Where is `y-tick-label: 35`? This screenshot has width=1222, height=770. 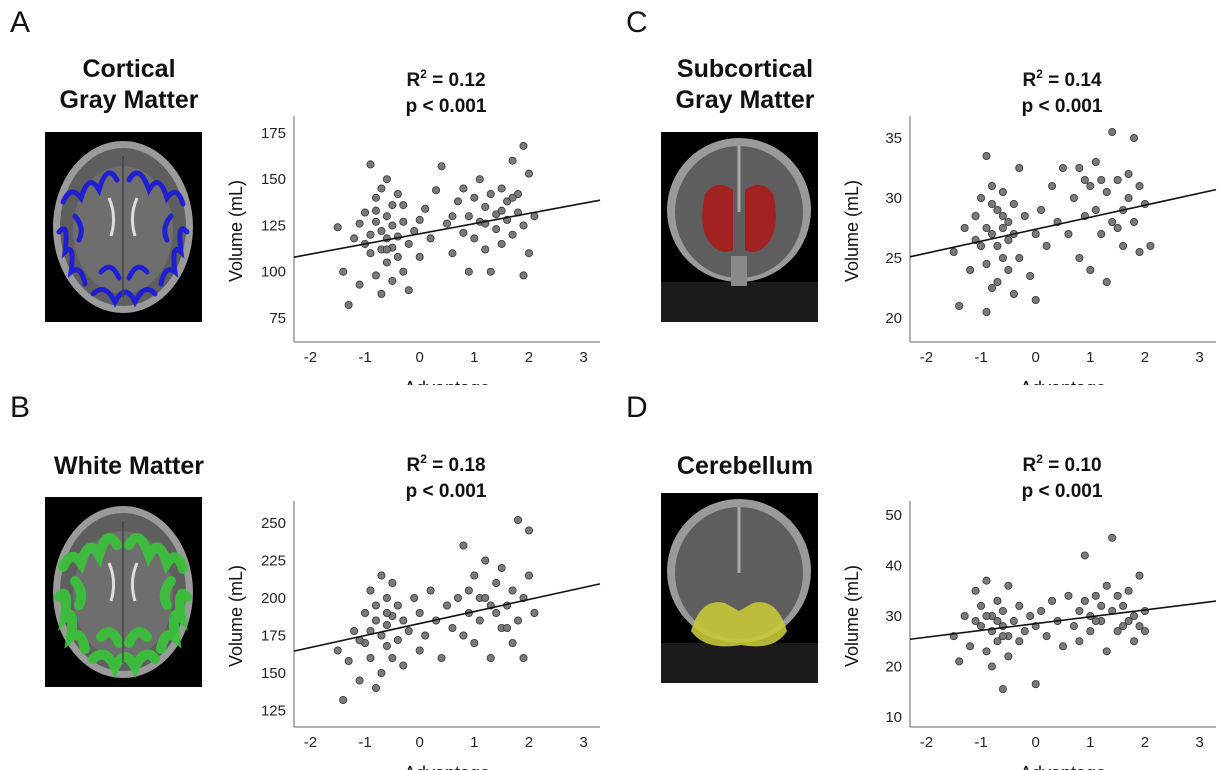
y-tick-label: 35 is located at coordinates (893, 138).